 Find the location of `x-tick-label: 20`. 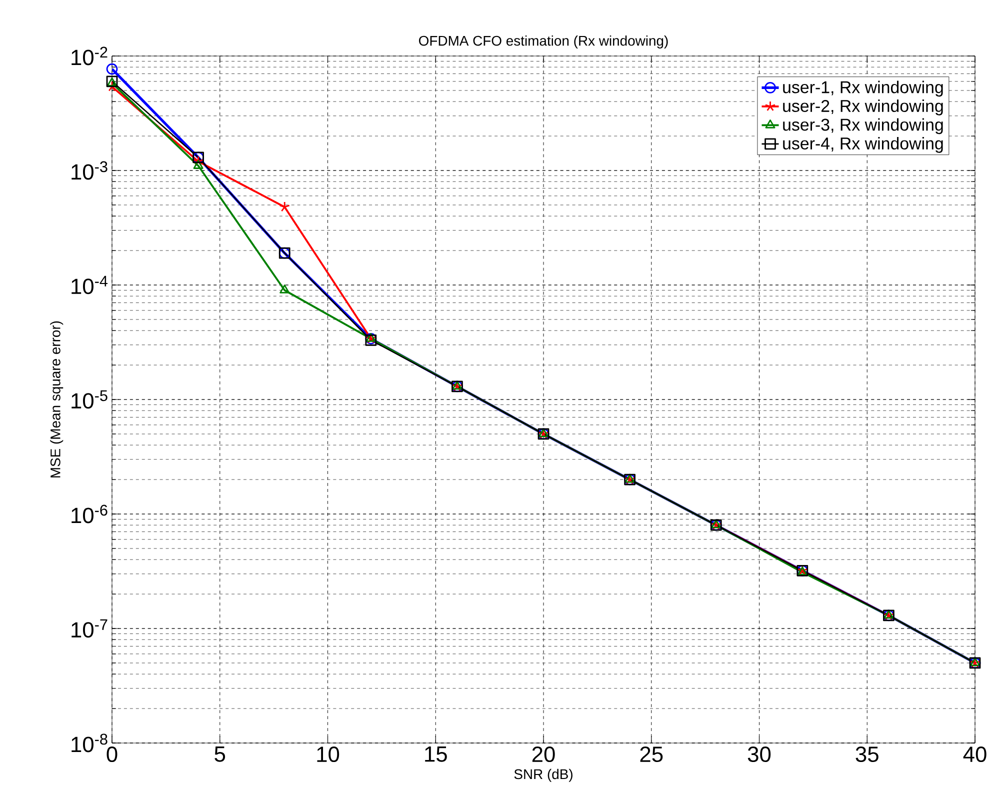

x-tick-label: 20 is located at coordinates (543, 754).